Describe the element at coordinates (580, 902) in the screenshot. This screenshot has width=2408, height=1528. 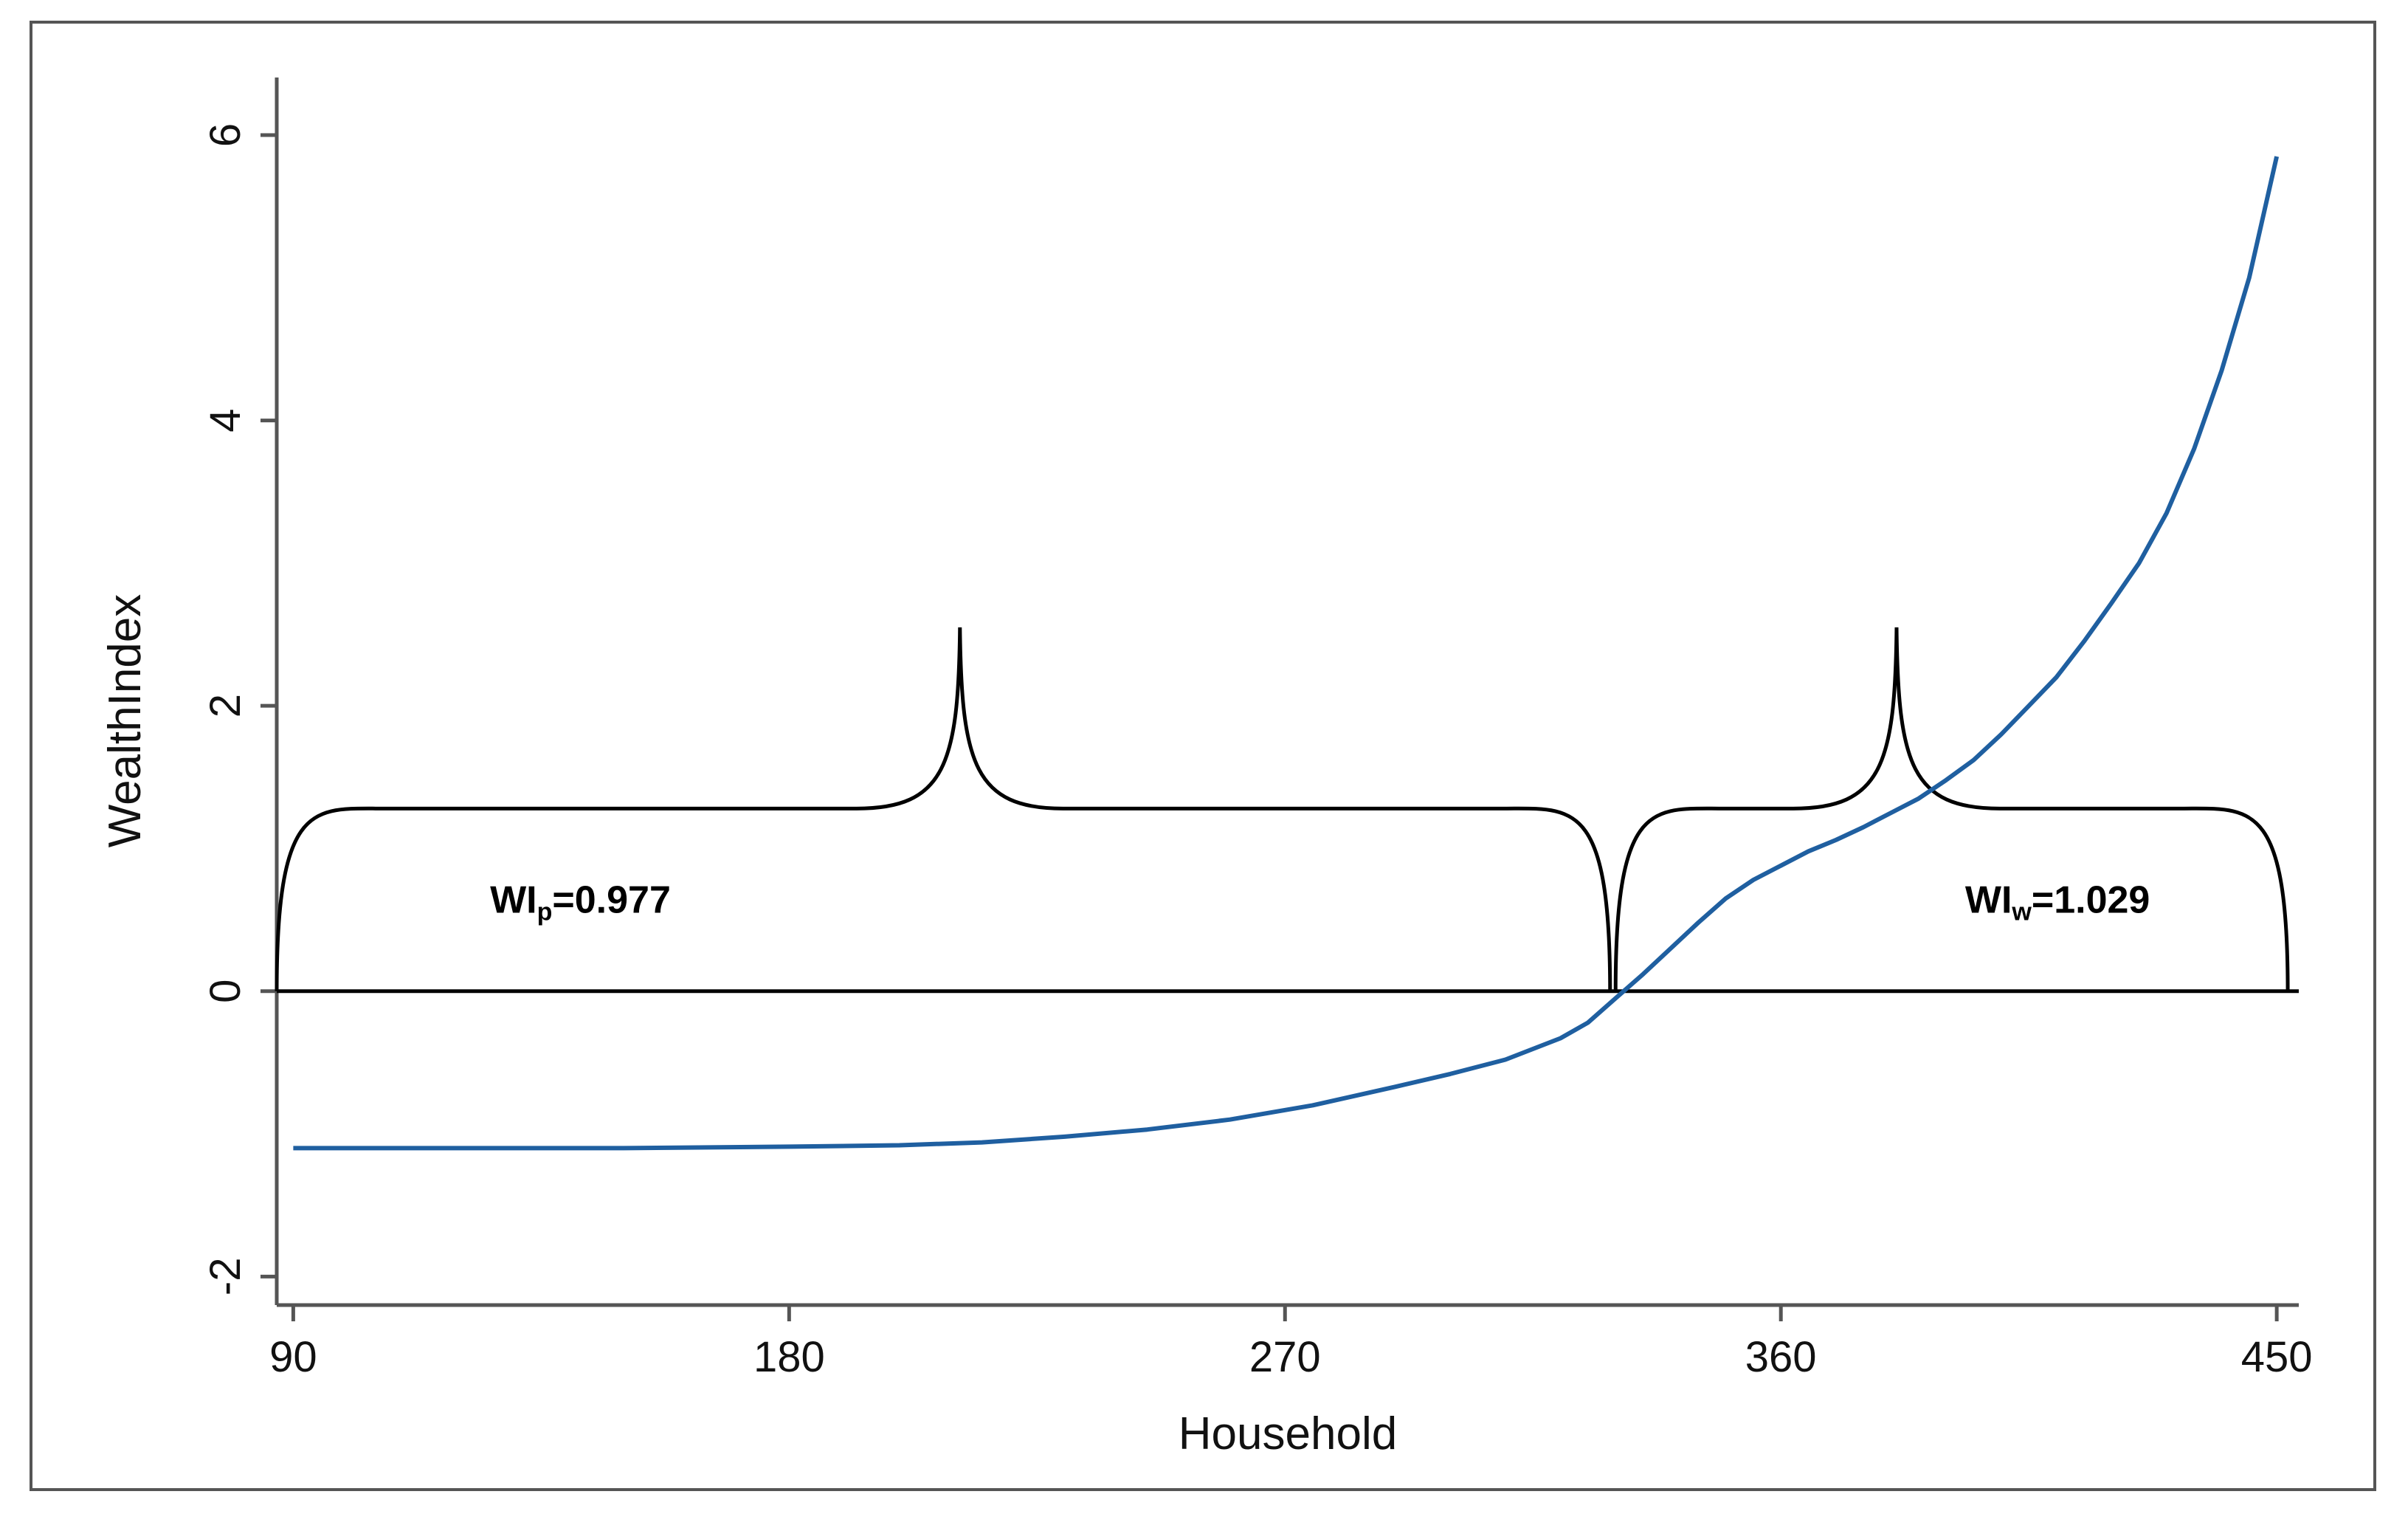
I see `brace-annotation-1: WIp=0.977` at that location.